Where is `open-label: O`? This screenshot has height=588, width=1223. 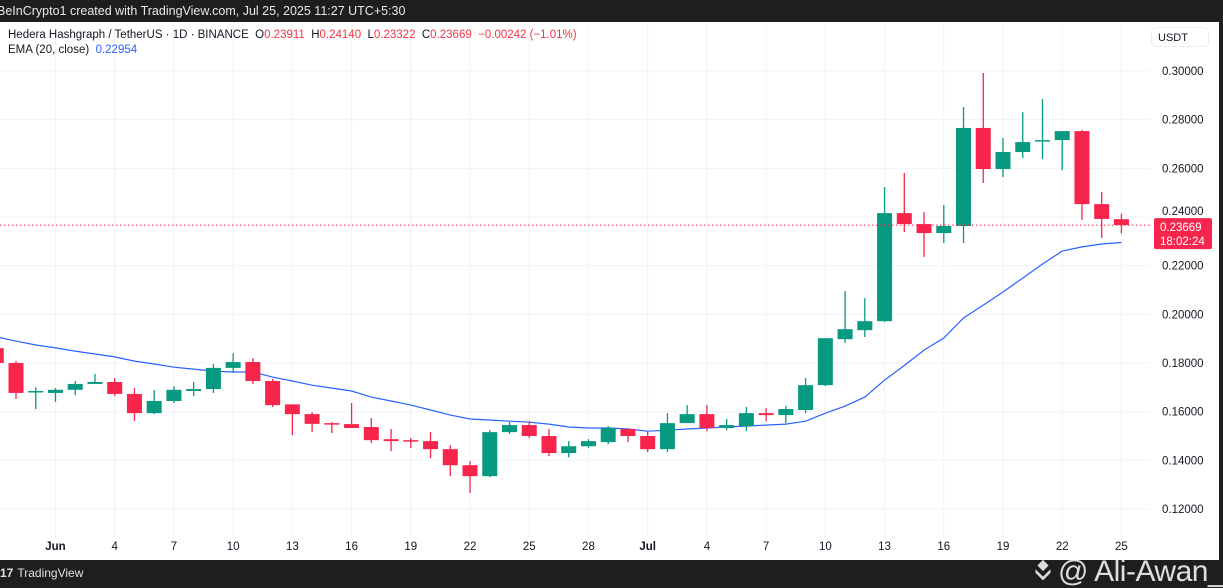
open-label: O is located at coordinates (260, 35).